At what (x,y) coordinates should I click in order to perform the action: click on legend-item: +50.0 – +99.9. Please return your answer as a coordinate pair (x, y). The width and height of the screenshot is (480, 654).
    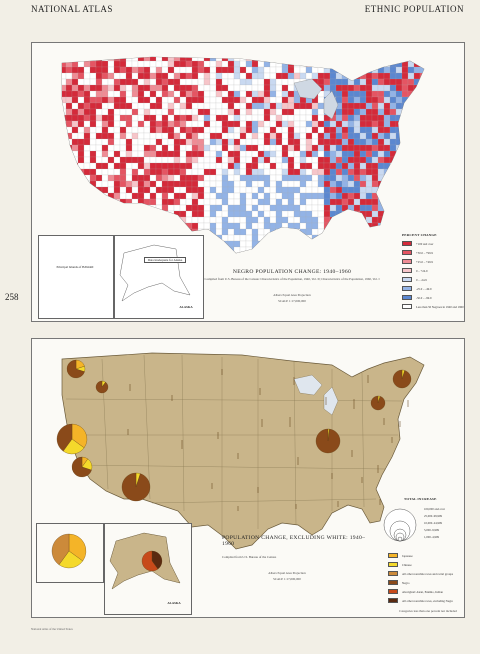
    Looking at the image, I should click on (417, 252).